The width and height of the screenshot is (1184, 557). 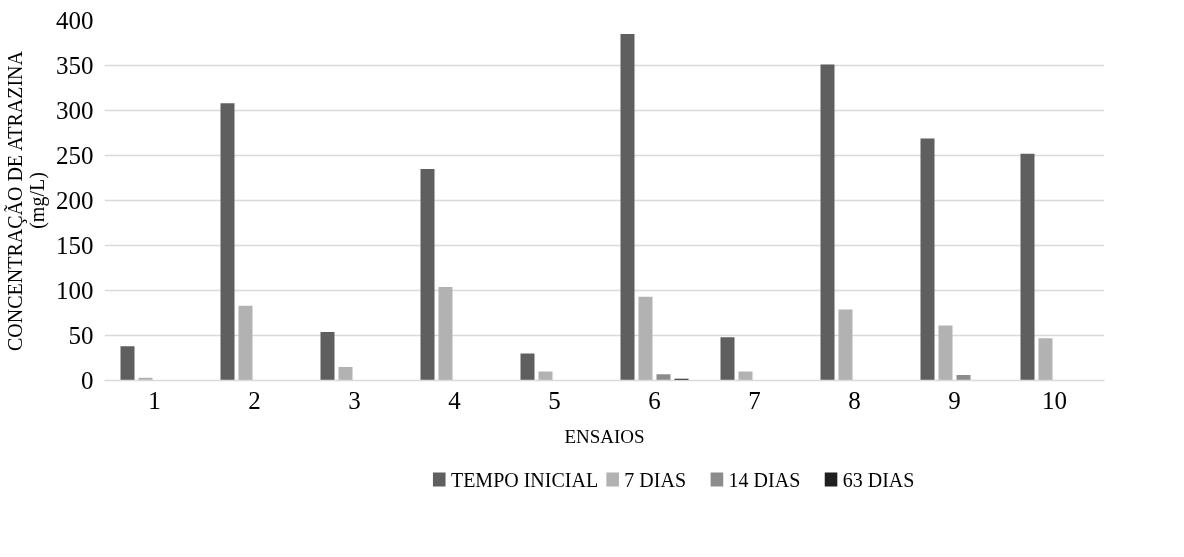 What do you see at coordinates (354, 400) in the screenshot?
I see `x-tick-label: 3` at bounding box center [354, 400].